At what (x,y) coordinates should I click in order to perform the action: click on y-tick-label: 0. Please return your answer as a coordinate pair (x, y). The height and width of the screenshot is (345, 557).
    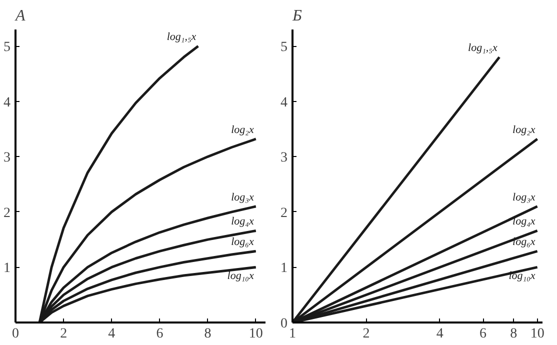
    Looking at the image, I should click on (284, 324).